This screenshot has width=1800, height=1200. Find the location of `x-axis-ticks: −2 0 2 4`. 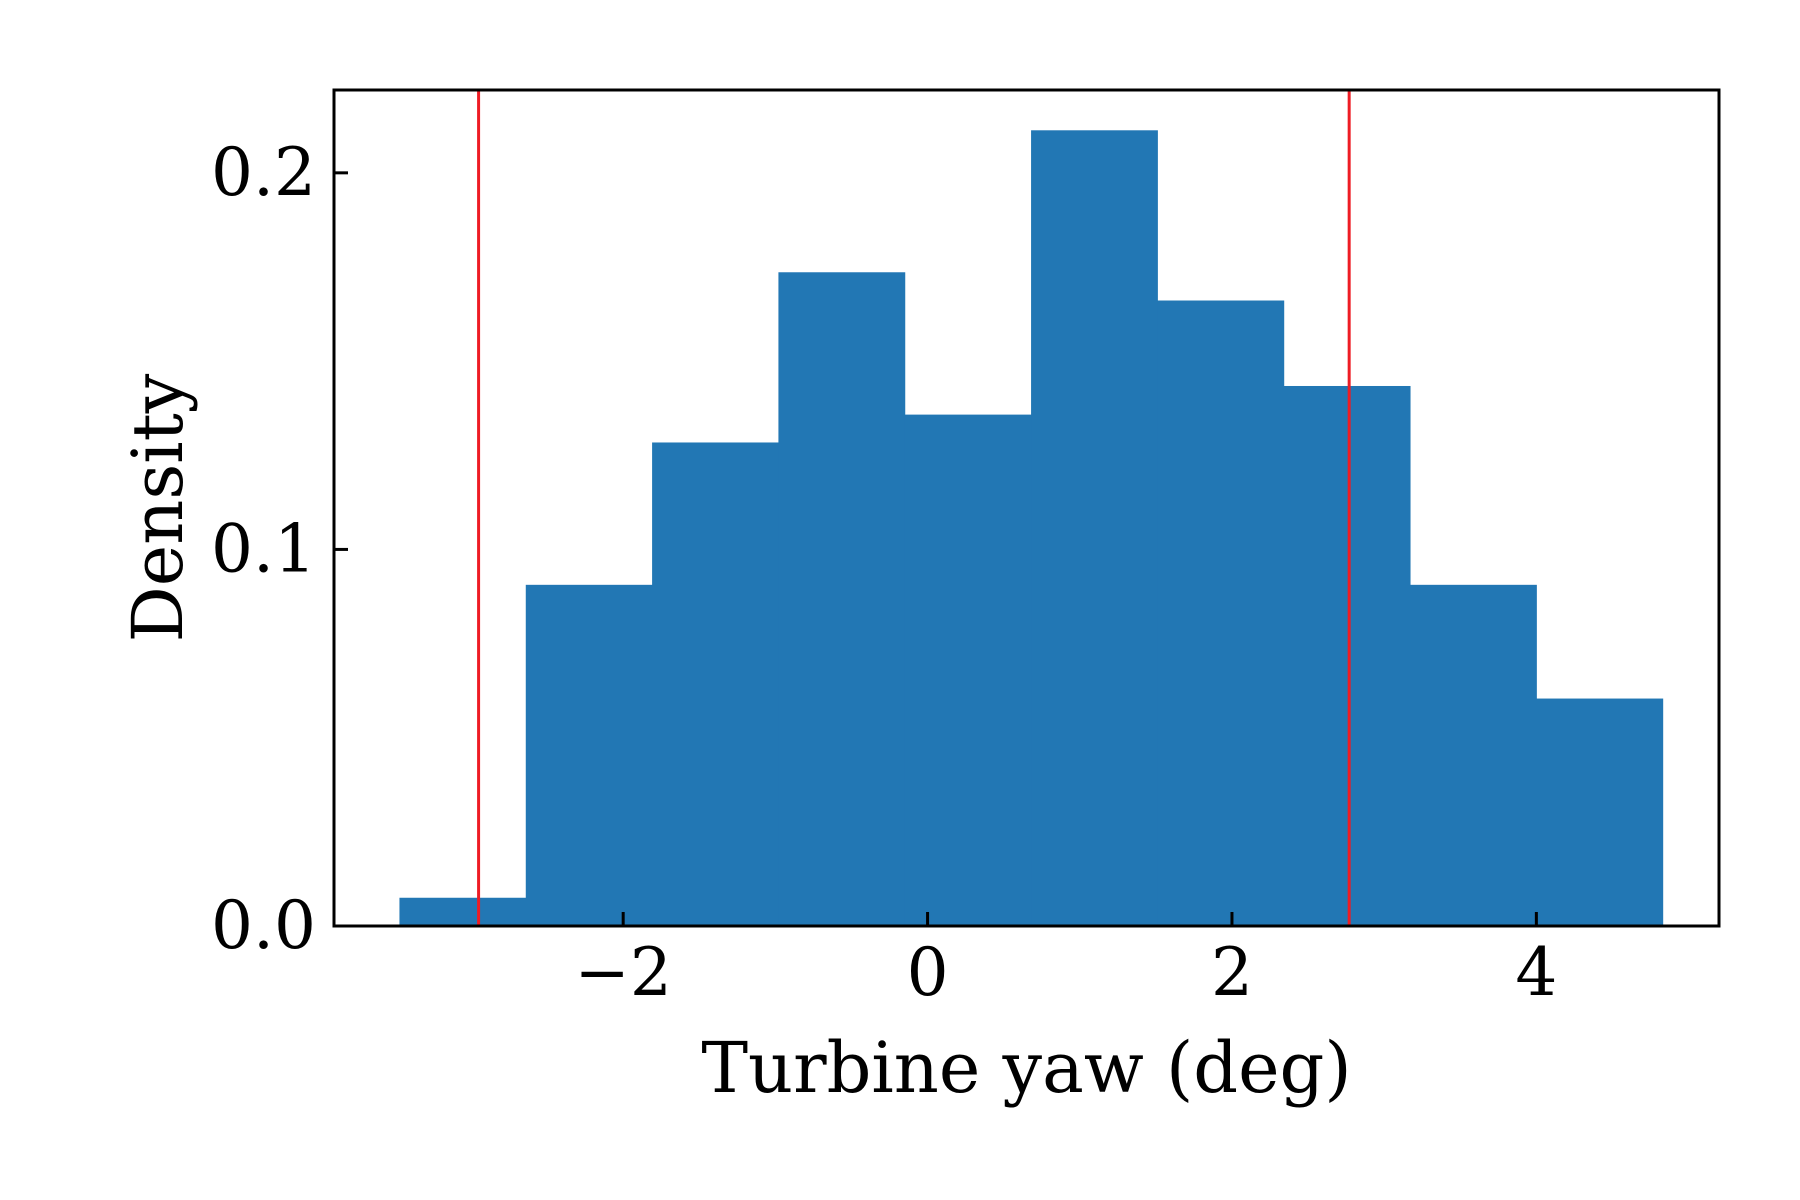

x-axis-ticks: −2 0 2 4 is located at coordinates (1066, 961).